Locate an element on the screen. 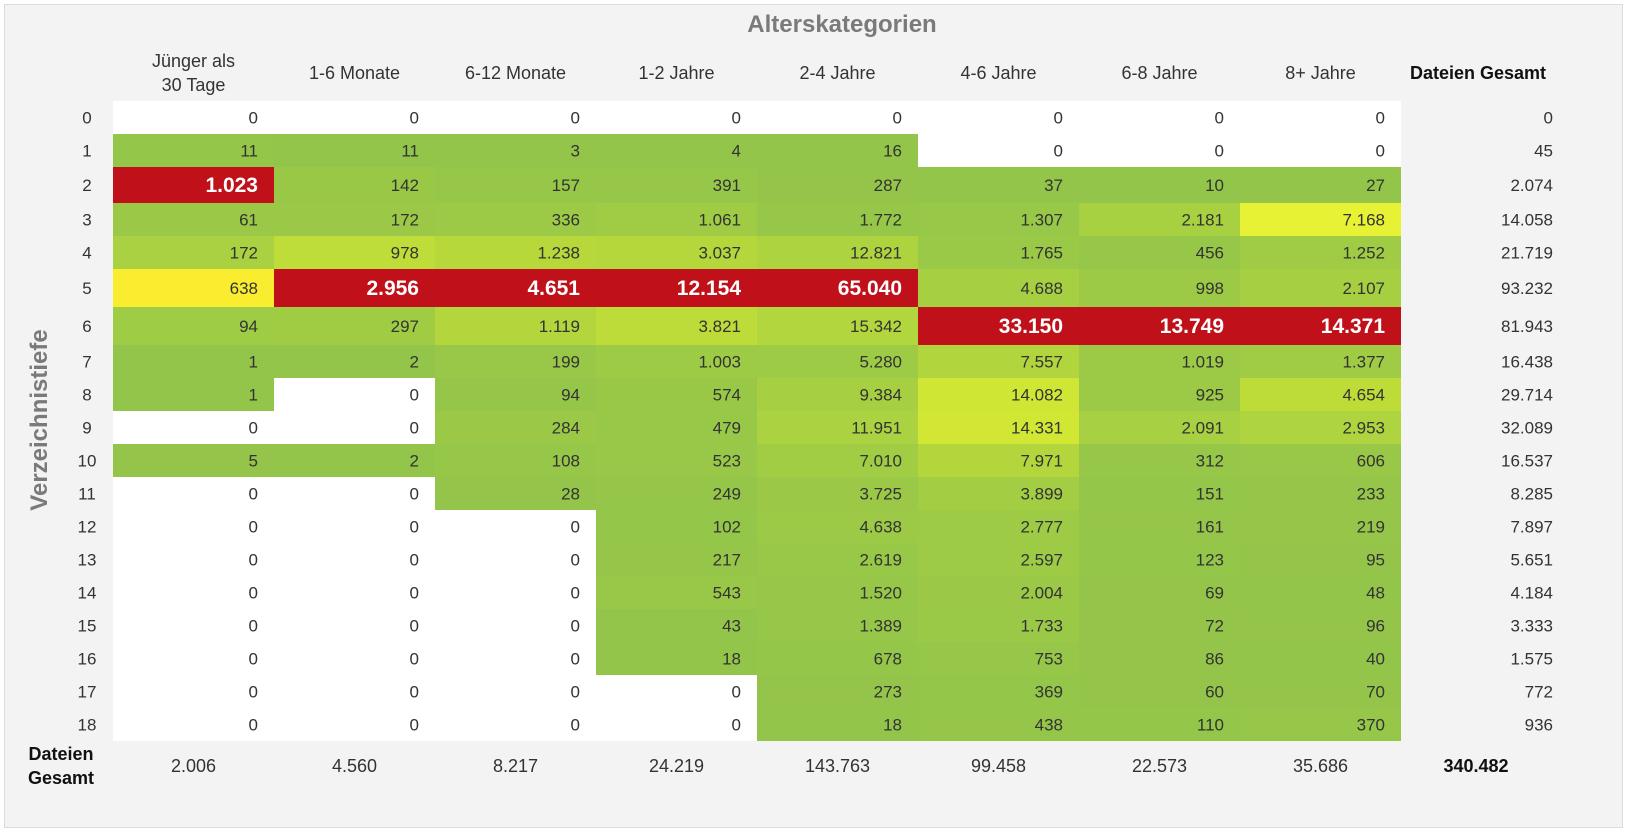 This screenshot has height=832, width=1630. cell-value: 2.091 is located at coordinates (1202, 428).